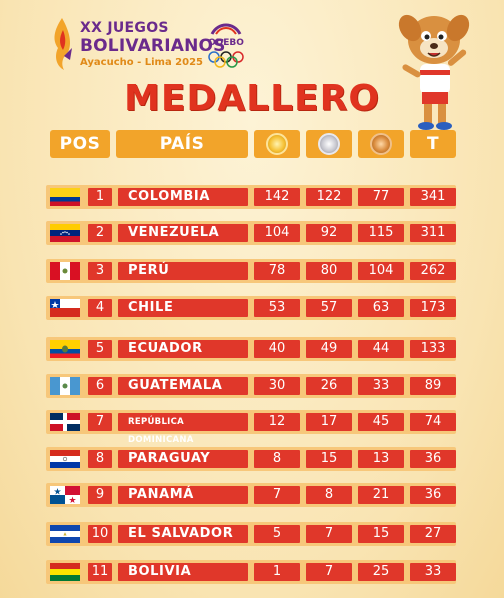 The image size is (504, 598). Describe the element at coordinates (329, 271) in the screenshot. I see `row-silver: 80` at that location.